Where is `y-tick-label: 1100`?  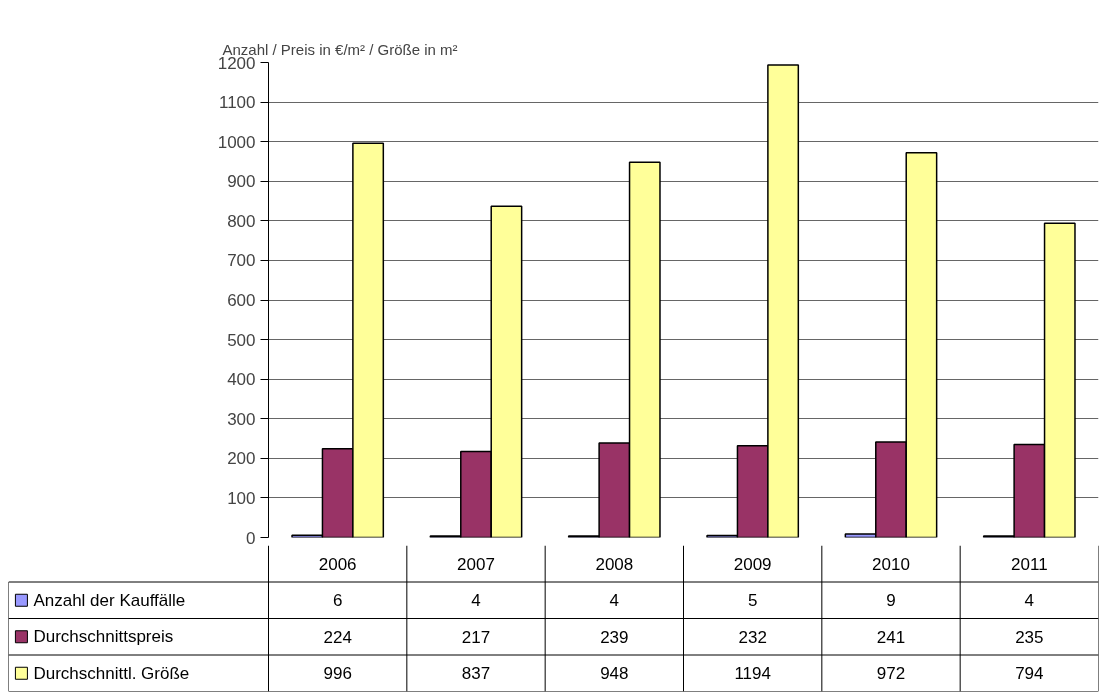 y-tick-label: 1100 is located at coordinates (237, 103).